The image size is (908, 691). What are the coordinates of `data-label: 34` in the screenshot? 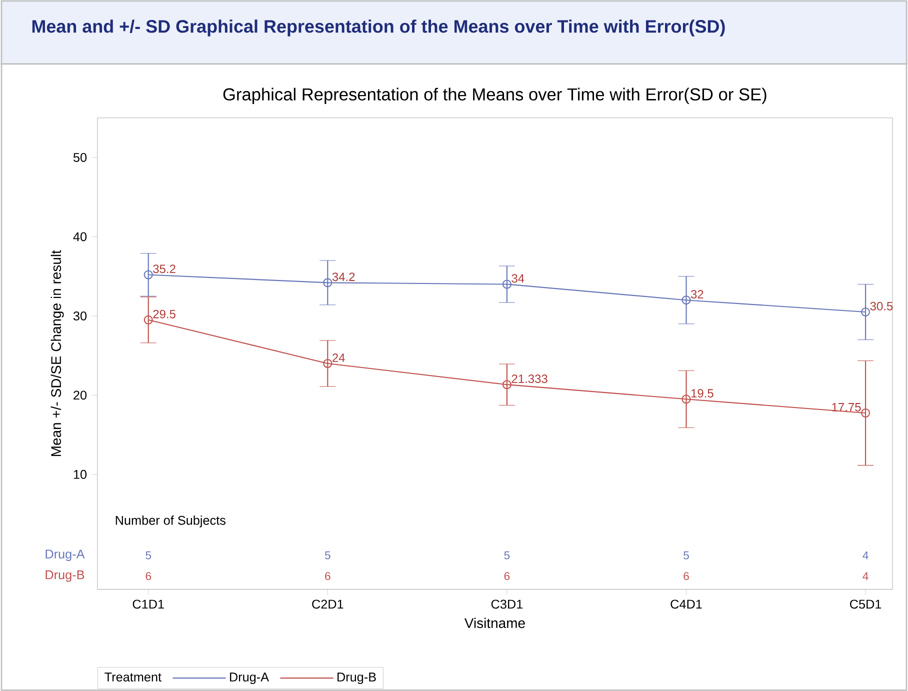 It's located at (518, 278).